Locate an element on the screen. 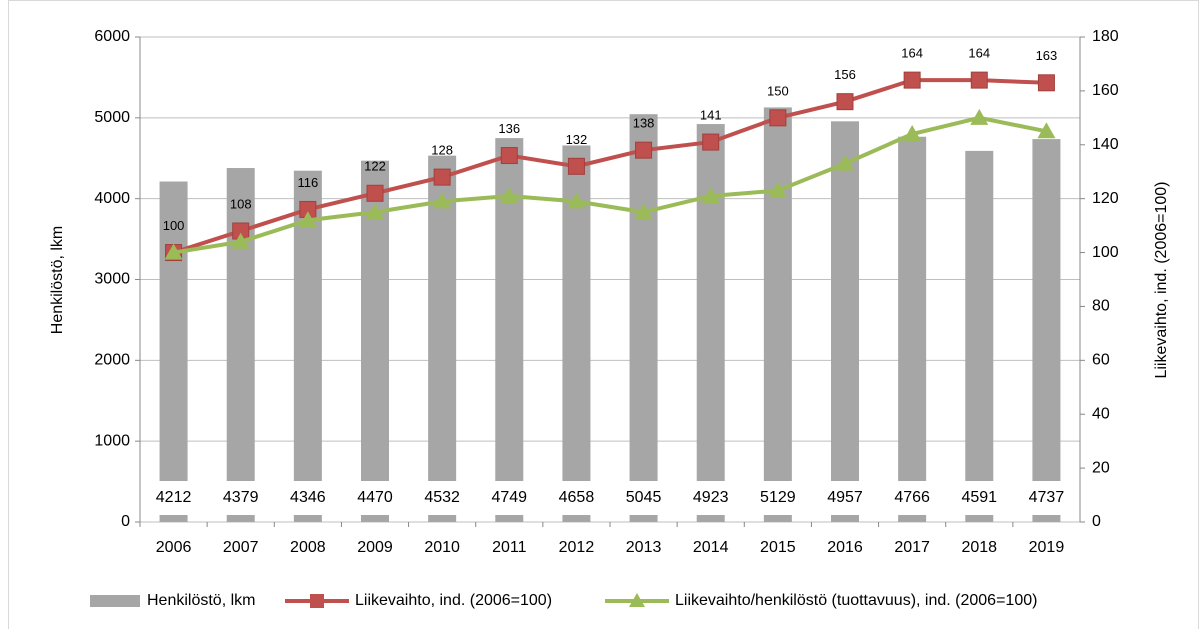 The width and height of the screenshot is (1200, 629). y2-tick-label: 180 is located at coordinates (1105, 36).